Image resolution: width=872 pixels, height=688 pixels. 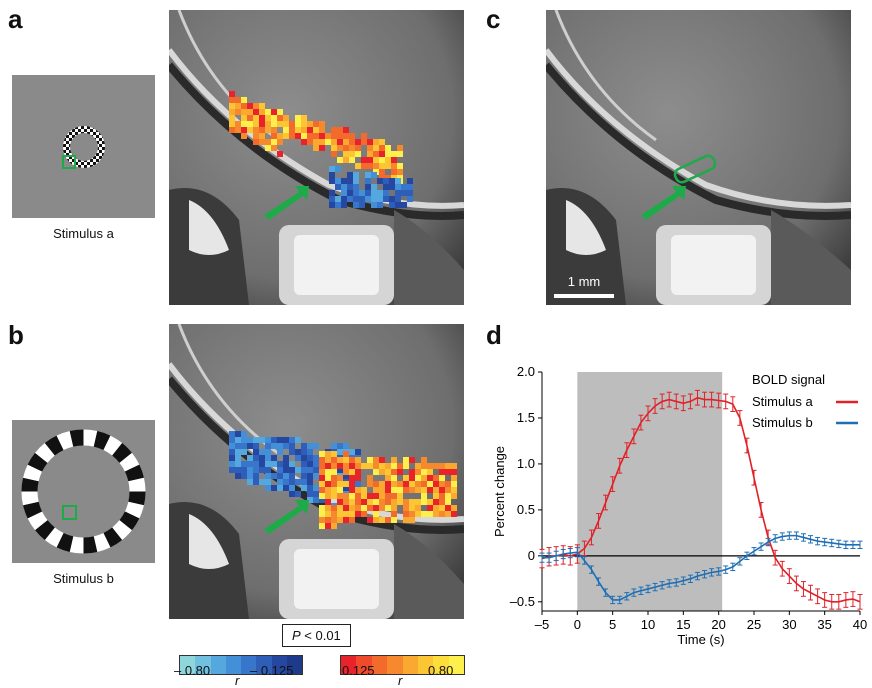 What do you see at coordinates (612, 624) in the screenshot?
I see `x-tick-label: 5` at bounding box center [612, 624].